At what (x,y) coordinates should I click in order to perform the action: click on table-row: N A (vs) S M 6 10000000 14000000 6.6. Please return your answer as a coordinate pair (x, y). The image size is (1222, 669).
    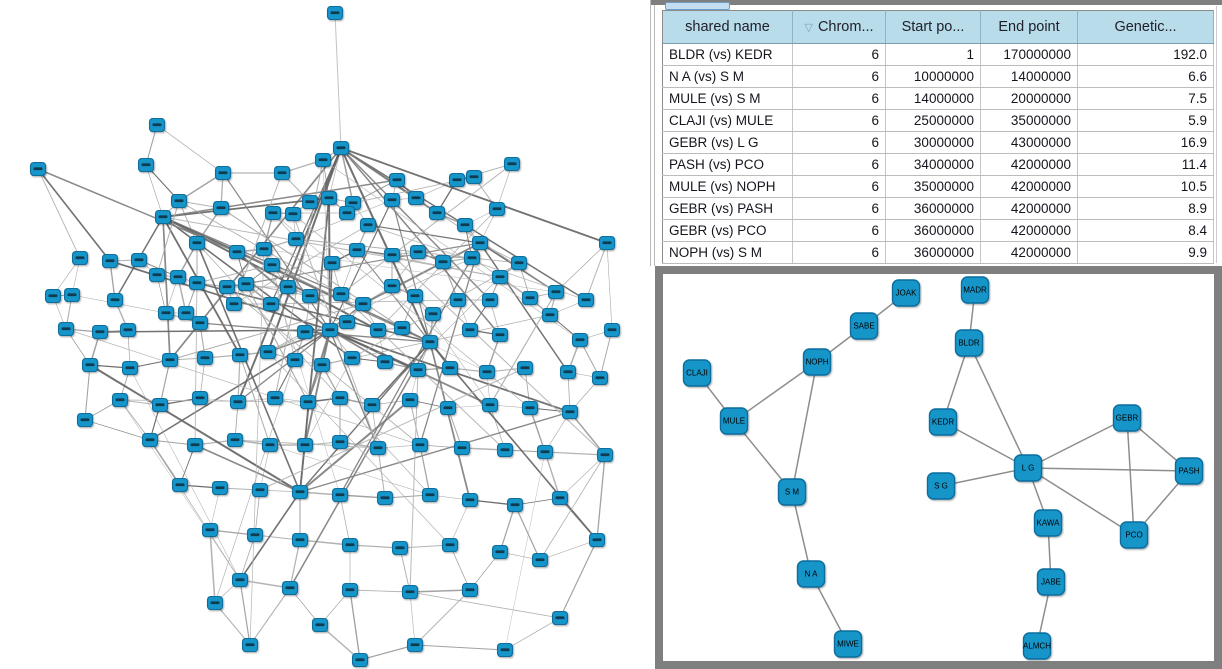
    Looking at the image, I should click on (938, 76).